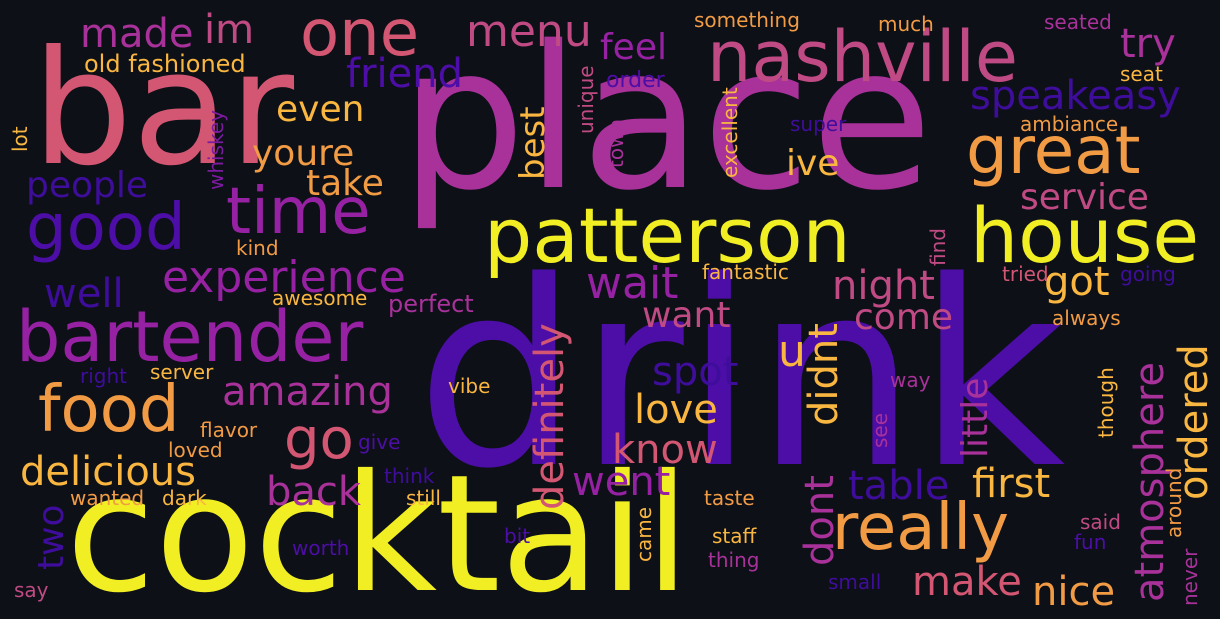 This screenshot has height=619, width=1220. What do you see at coordinates (686, 315) in the screenshot?
I see `word-want: want` at bounding box center [686, 315].